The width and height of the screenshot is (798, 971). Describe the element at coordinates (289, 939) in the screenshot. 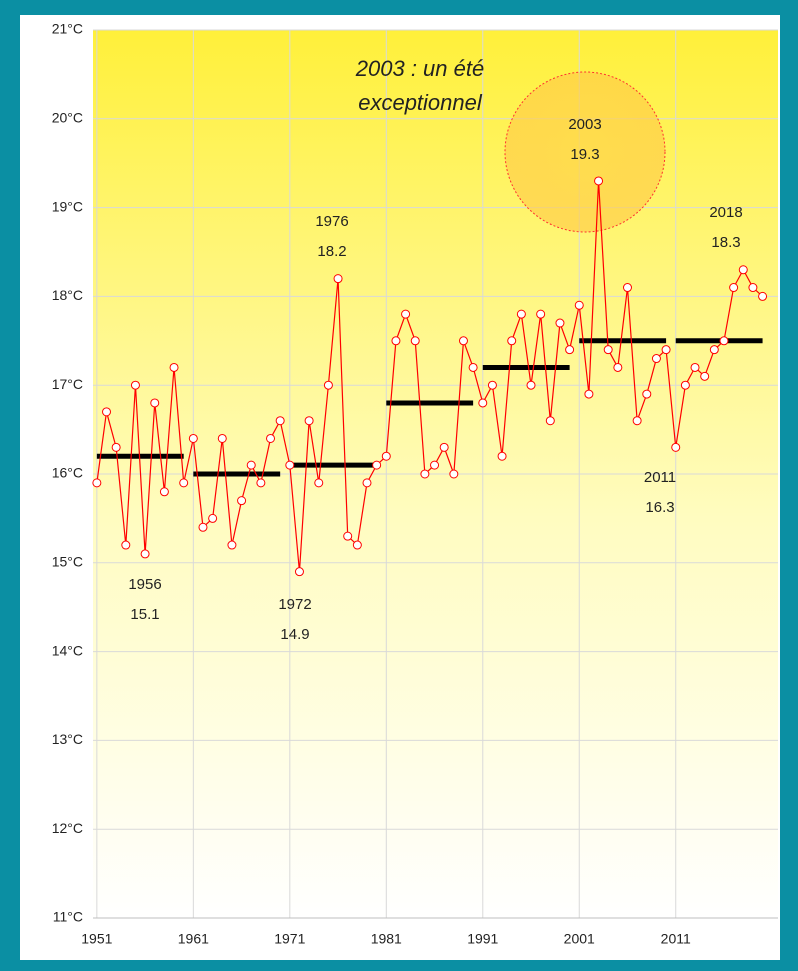

I see `x-tick-label: 1971` at that location.